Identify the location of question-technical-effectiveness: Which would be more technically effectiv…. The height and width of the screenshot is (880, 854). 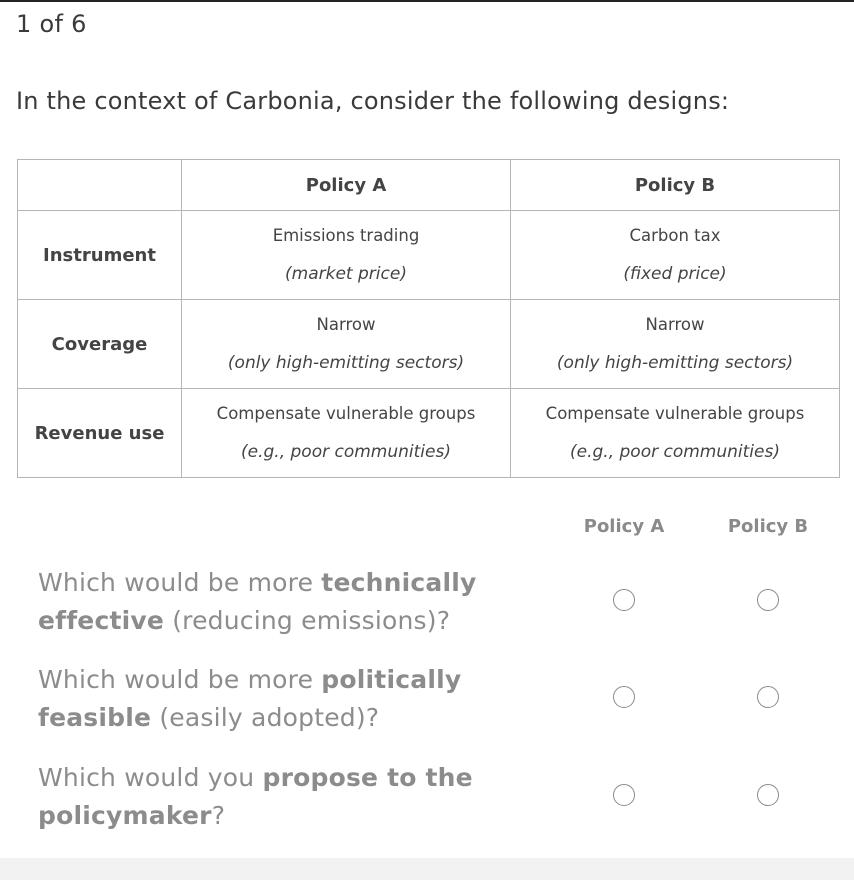
(273, 602).